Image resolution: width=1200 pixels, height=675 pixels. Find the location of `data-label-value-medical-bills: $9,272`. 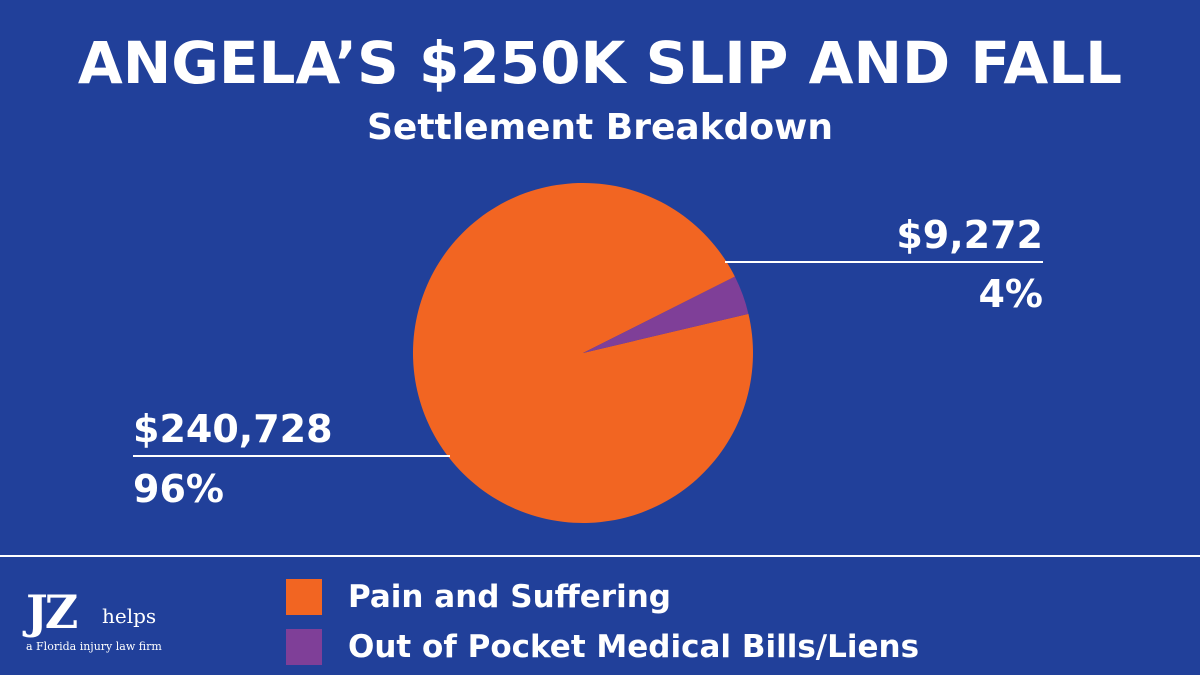

data-label-value-medical-bills: $9,272 is located at coordinates (969, 235).